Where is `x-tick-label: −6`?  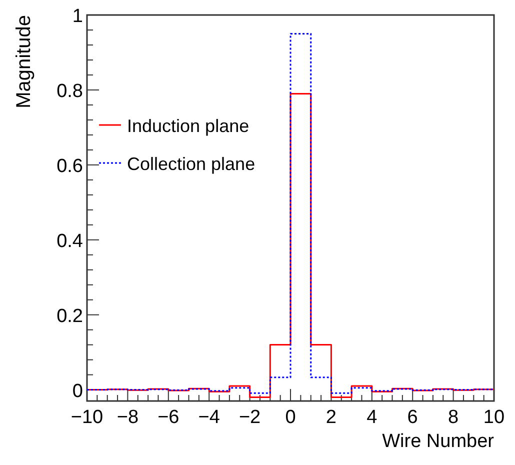 x-tick-label: −6 is located at coordinates (169, 417).